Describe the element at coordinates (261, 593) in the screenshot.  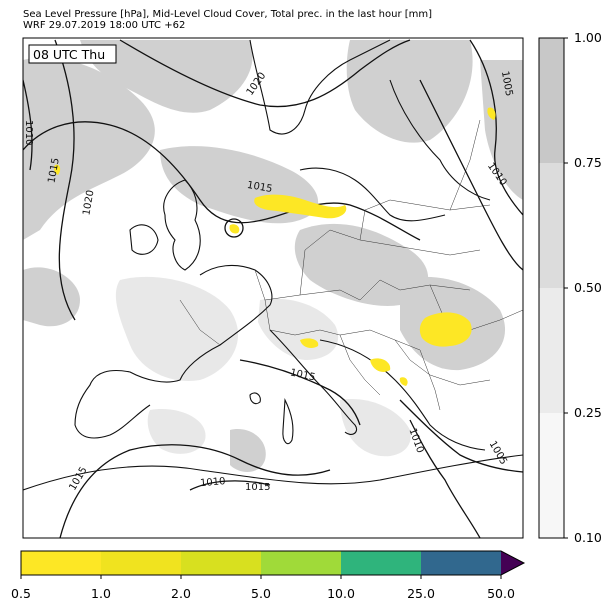
I see `precip-tick-label: 5.0` at that location.